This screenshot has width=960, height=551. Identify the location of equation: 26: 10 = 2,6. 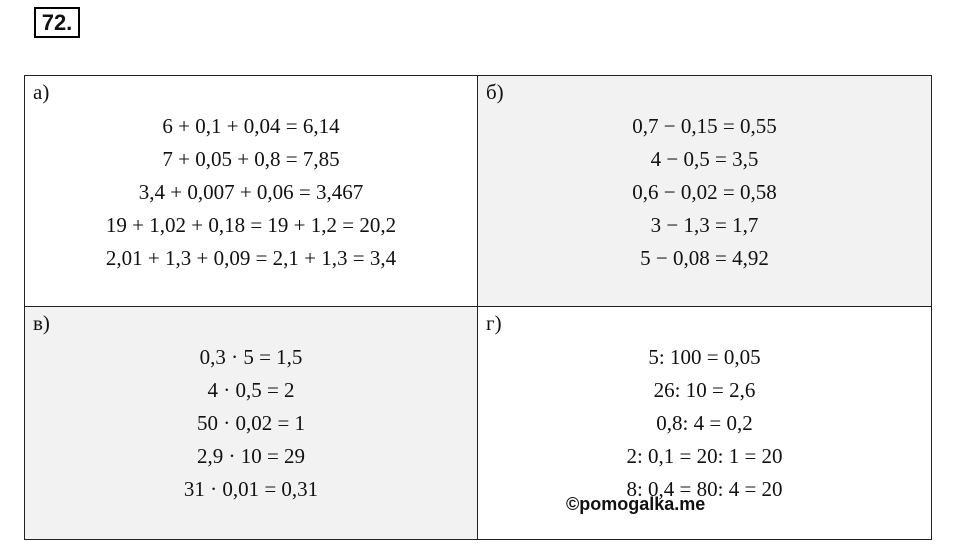
(704, 390).